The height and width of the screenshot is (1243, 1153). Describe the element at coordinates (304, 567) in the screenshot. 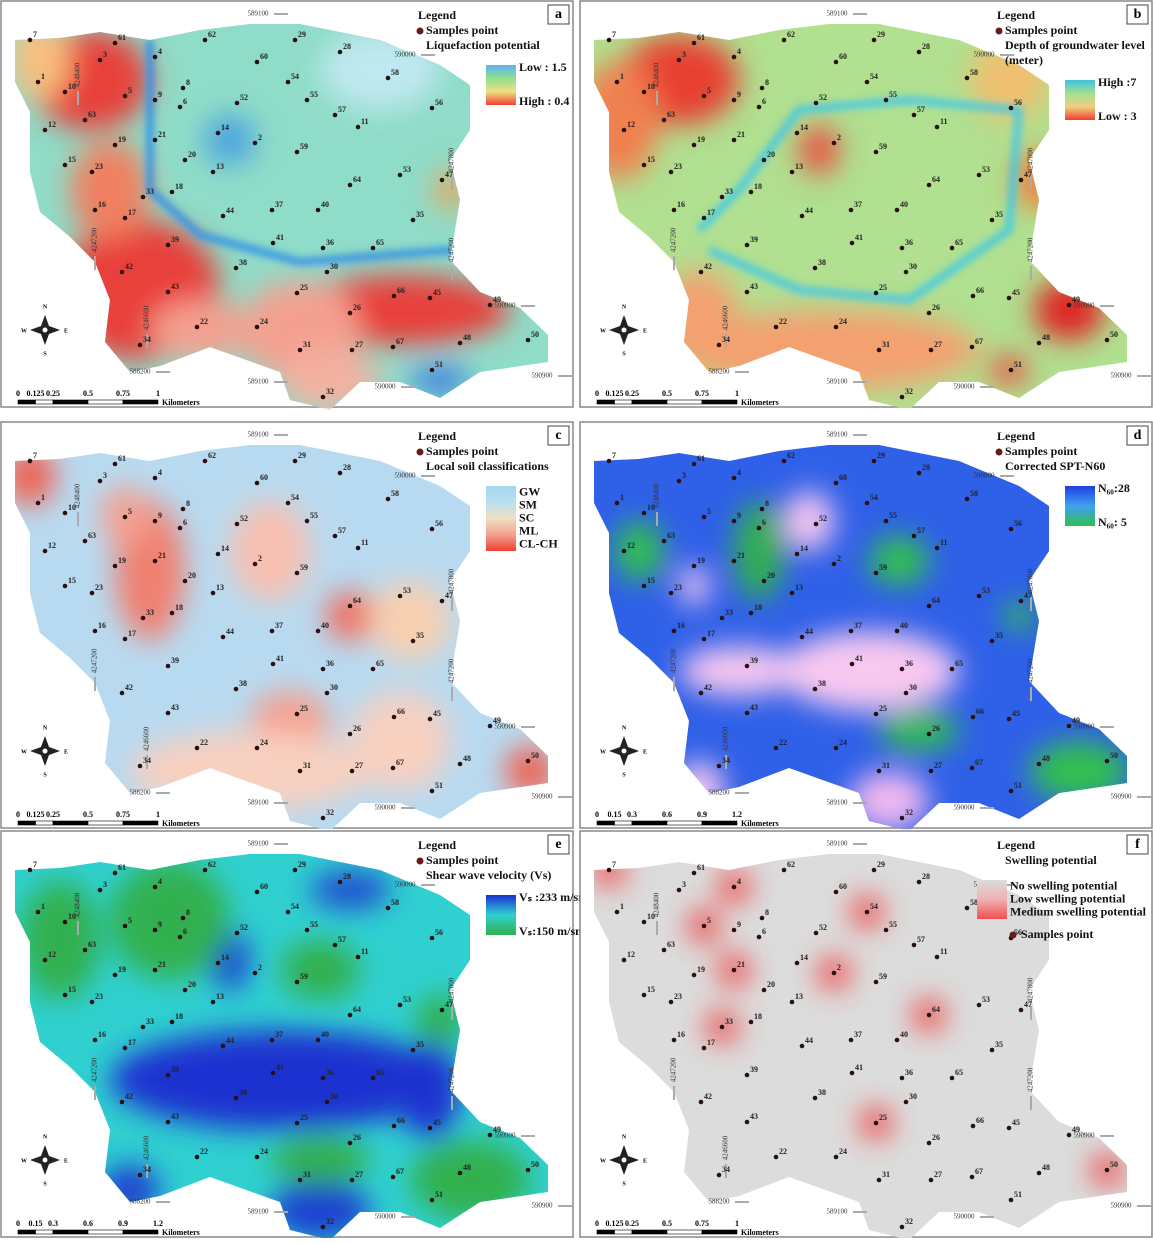

I see `sample-label: 59` at that location.